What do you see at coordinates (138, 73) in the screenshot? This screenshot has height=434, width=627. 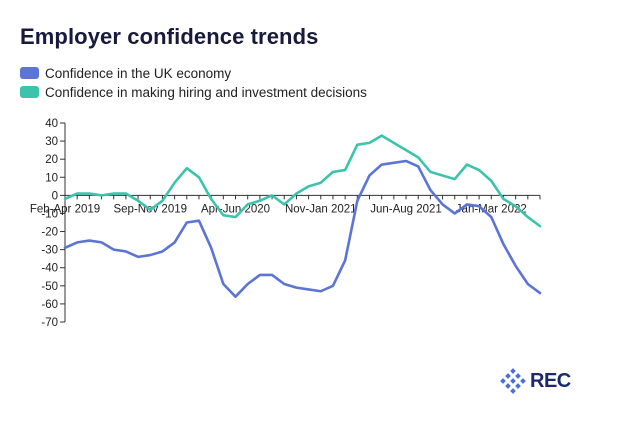 I see `legend-label-economy: Confidence in the UK economy` at bounding box center [138, 73].